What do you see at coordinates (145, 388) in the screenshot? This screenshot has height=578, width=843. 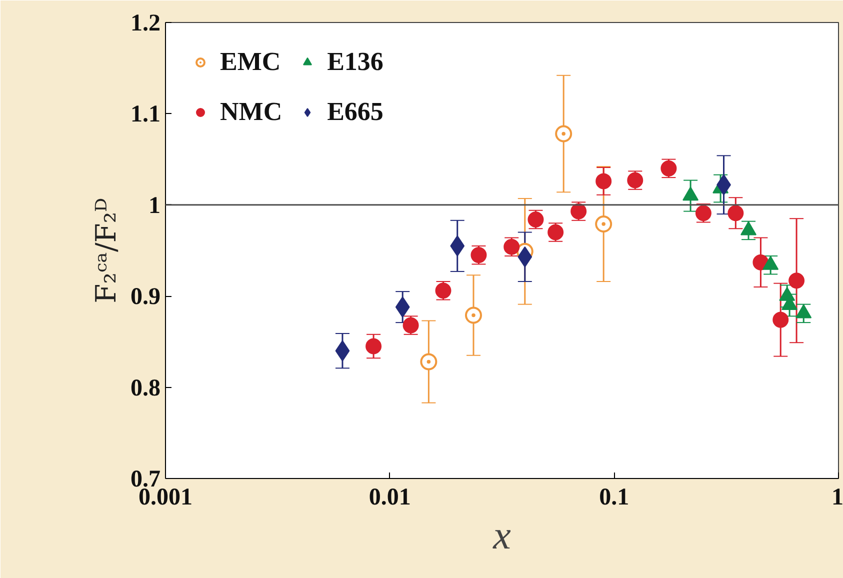 I see `y-tick-label: 0.8` at bounding box center [145, 388].